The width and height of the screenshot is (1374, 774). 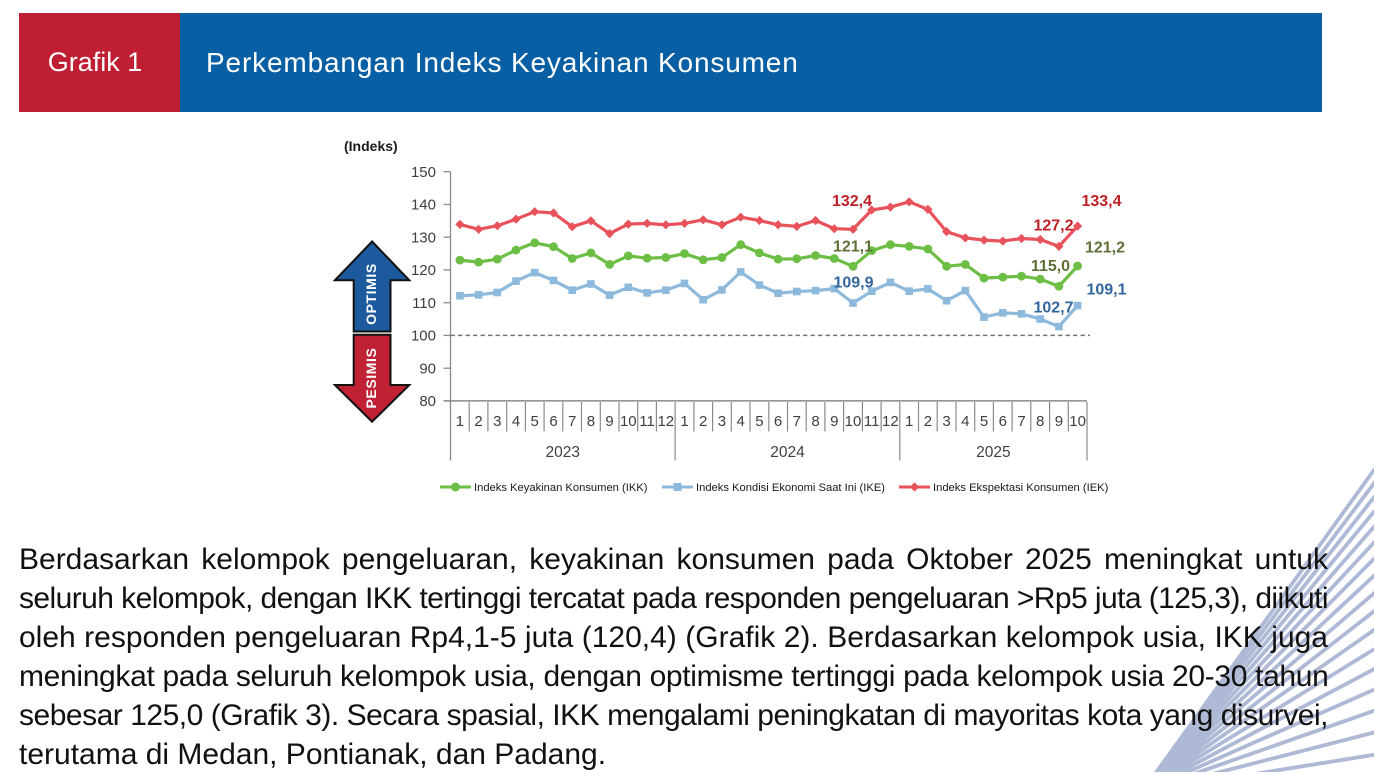 I want to click on svg-text: 121,1, so click(x=853, y=247).